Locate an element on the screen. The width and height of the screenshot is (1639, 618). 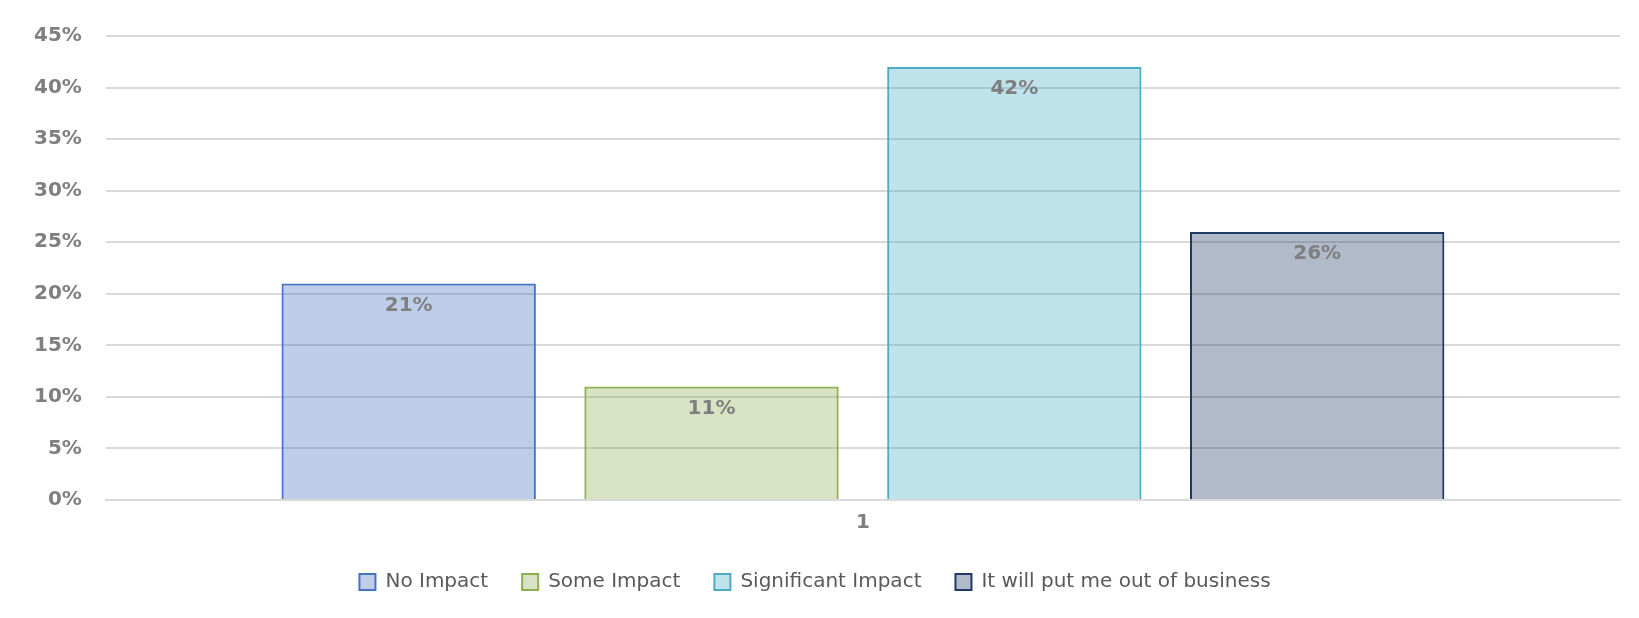
y-tick-label: 10% is located at coordinates (58, 395).